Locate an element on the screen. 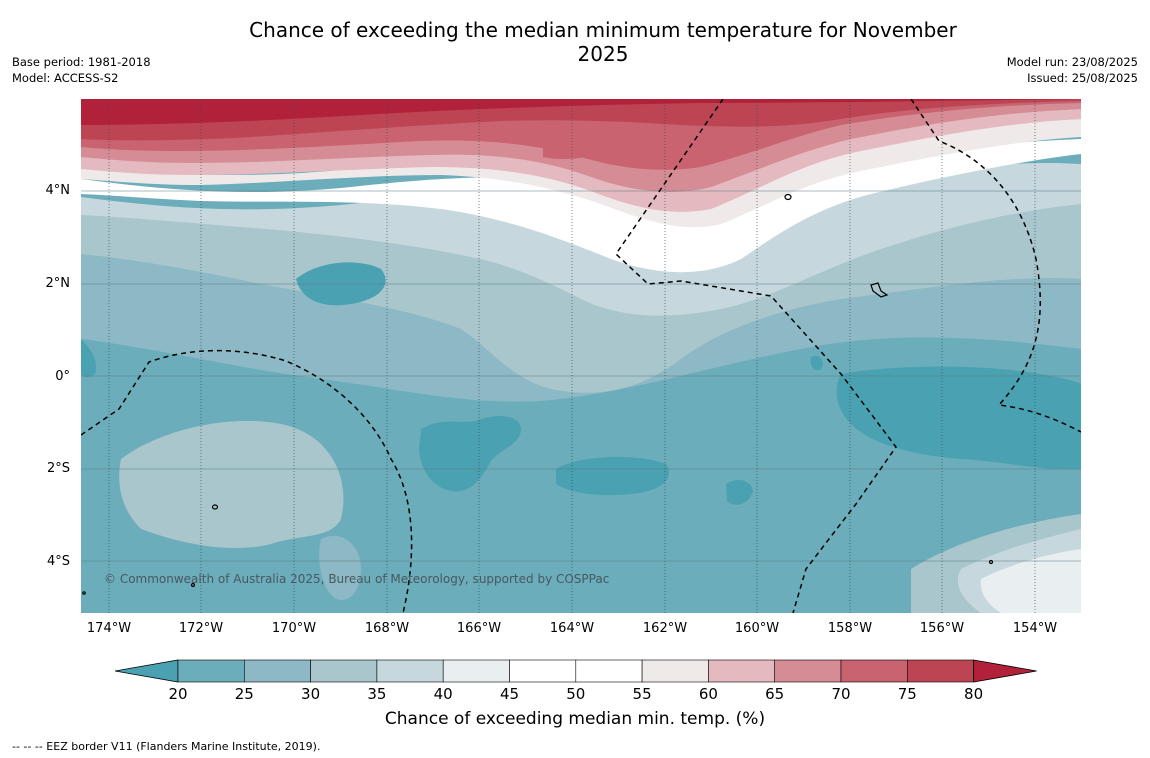 This screenshot has width=1150, height=758. cool-patch-c is located at coordinates (470, 453).